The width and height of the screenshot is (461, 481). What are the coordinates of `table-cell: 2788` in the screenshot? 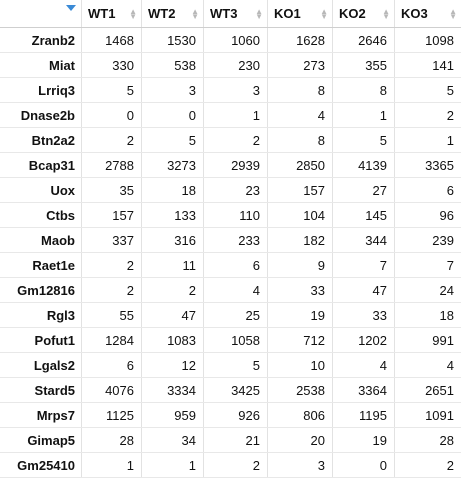 It's located at (112, 165).